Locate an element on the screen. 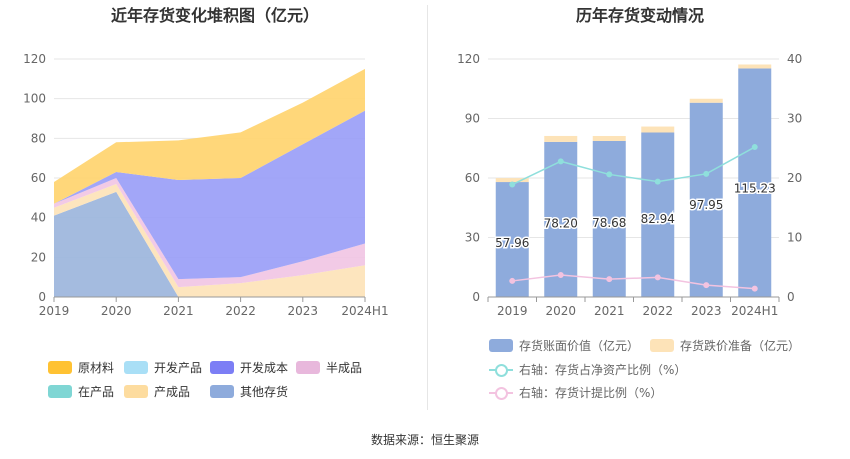  y-tick-label: 40 is located at coordinates (38, 218).